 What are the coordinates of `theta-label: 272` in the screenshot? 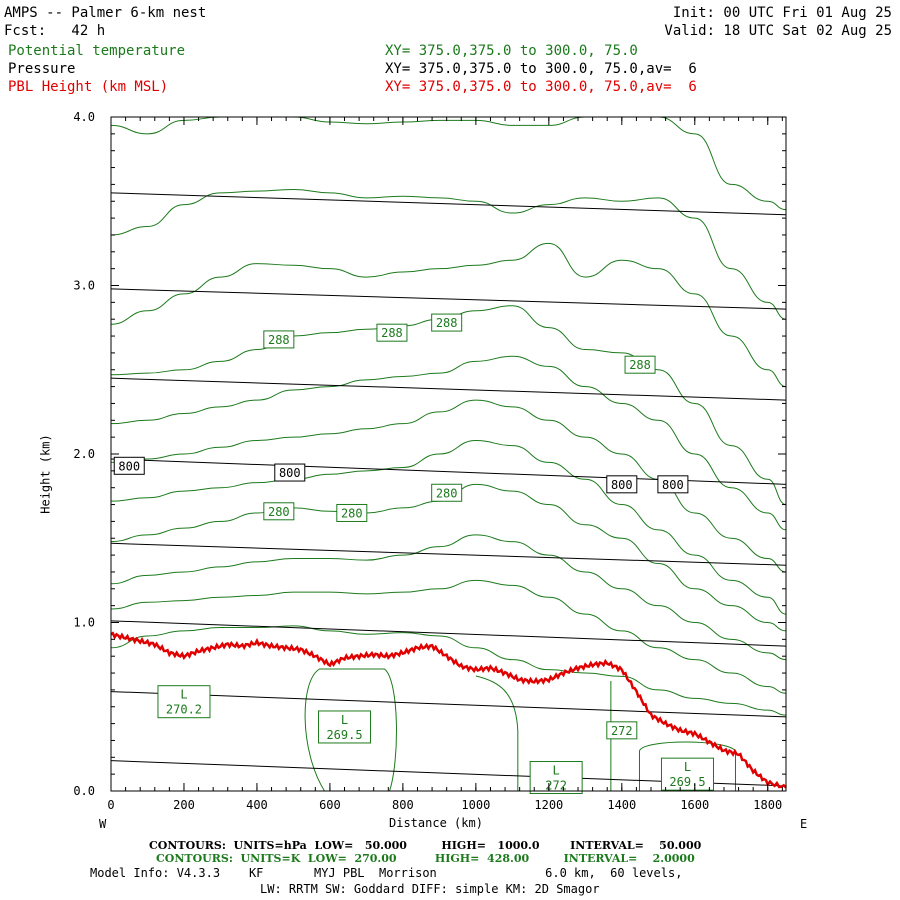 It's located at (622, 731).